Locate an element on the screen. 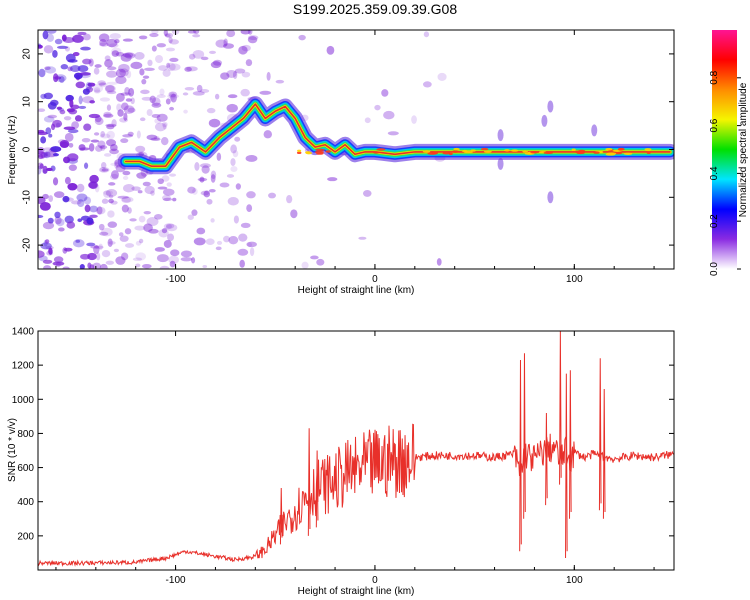 The image size is (750, 600). snr-xtick-label: -100 is located at coordinates (176, 580).